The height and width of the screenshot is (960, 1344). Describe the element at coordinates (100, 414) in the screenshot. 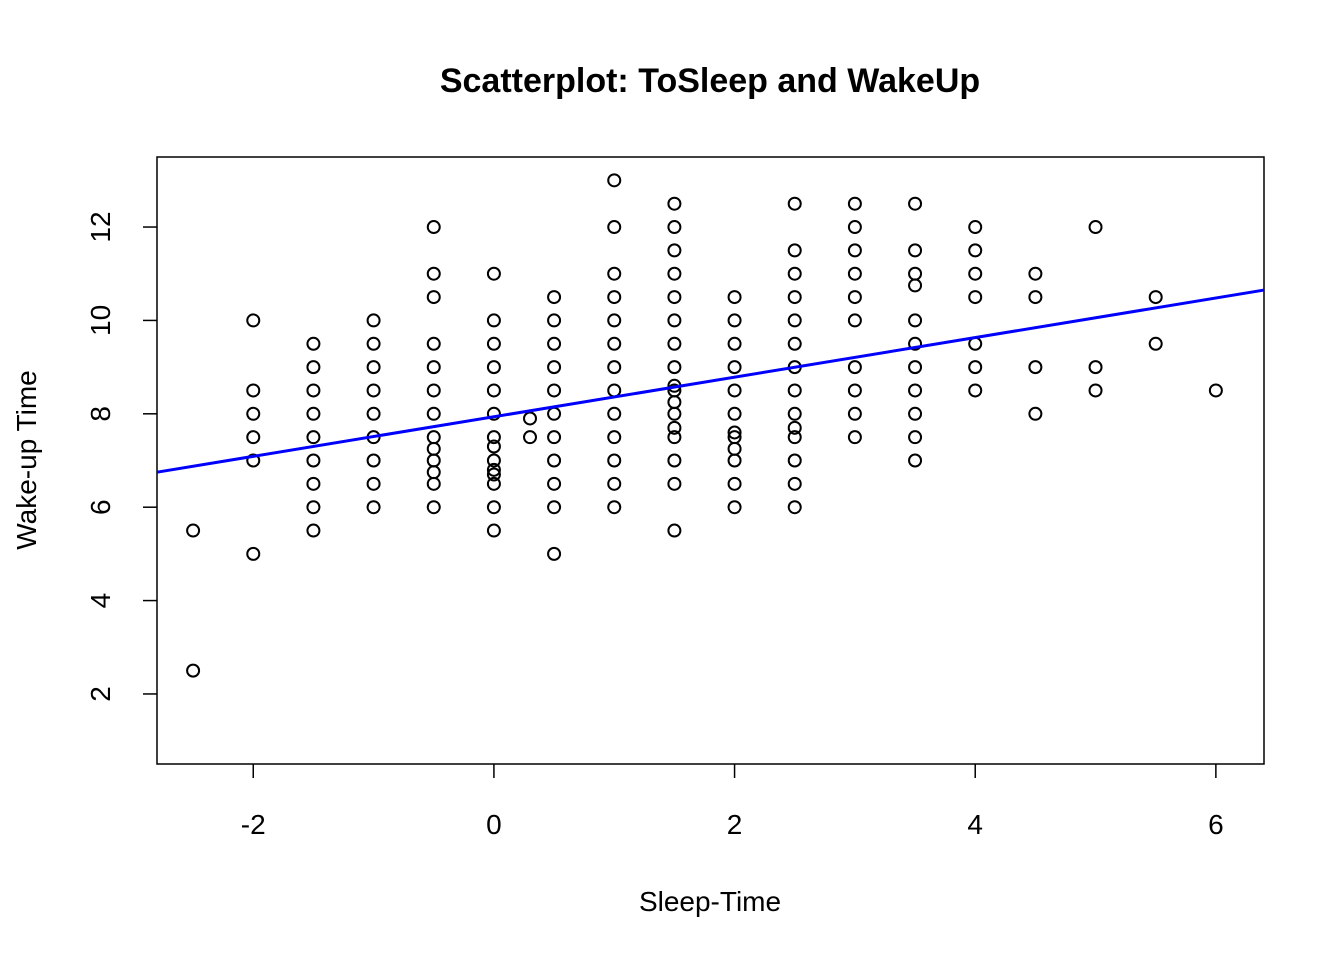

I see `y-tick-label: 8` at that location.